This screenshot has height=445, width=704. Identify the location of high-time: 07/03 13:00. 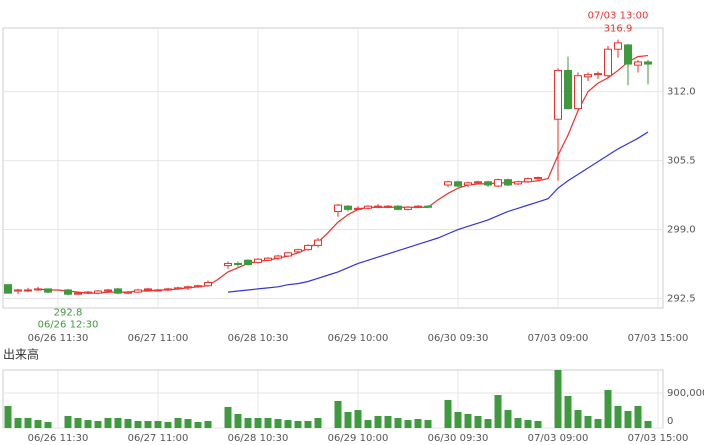
(618, 16).